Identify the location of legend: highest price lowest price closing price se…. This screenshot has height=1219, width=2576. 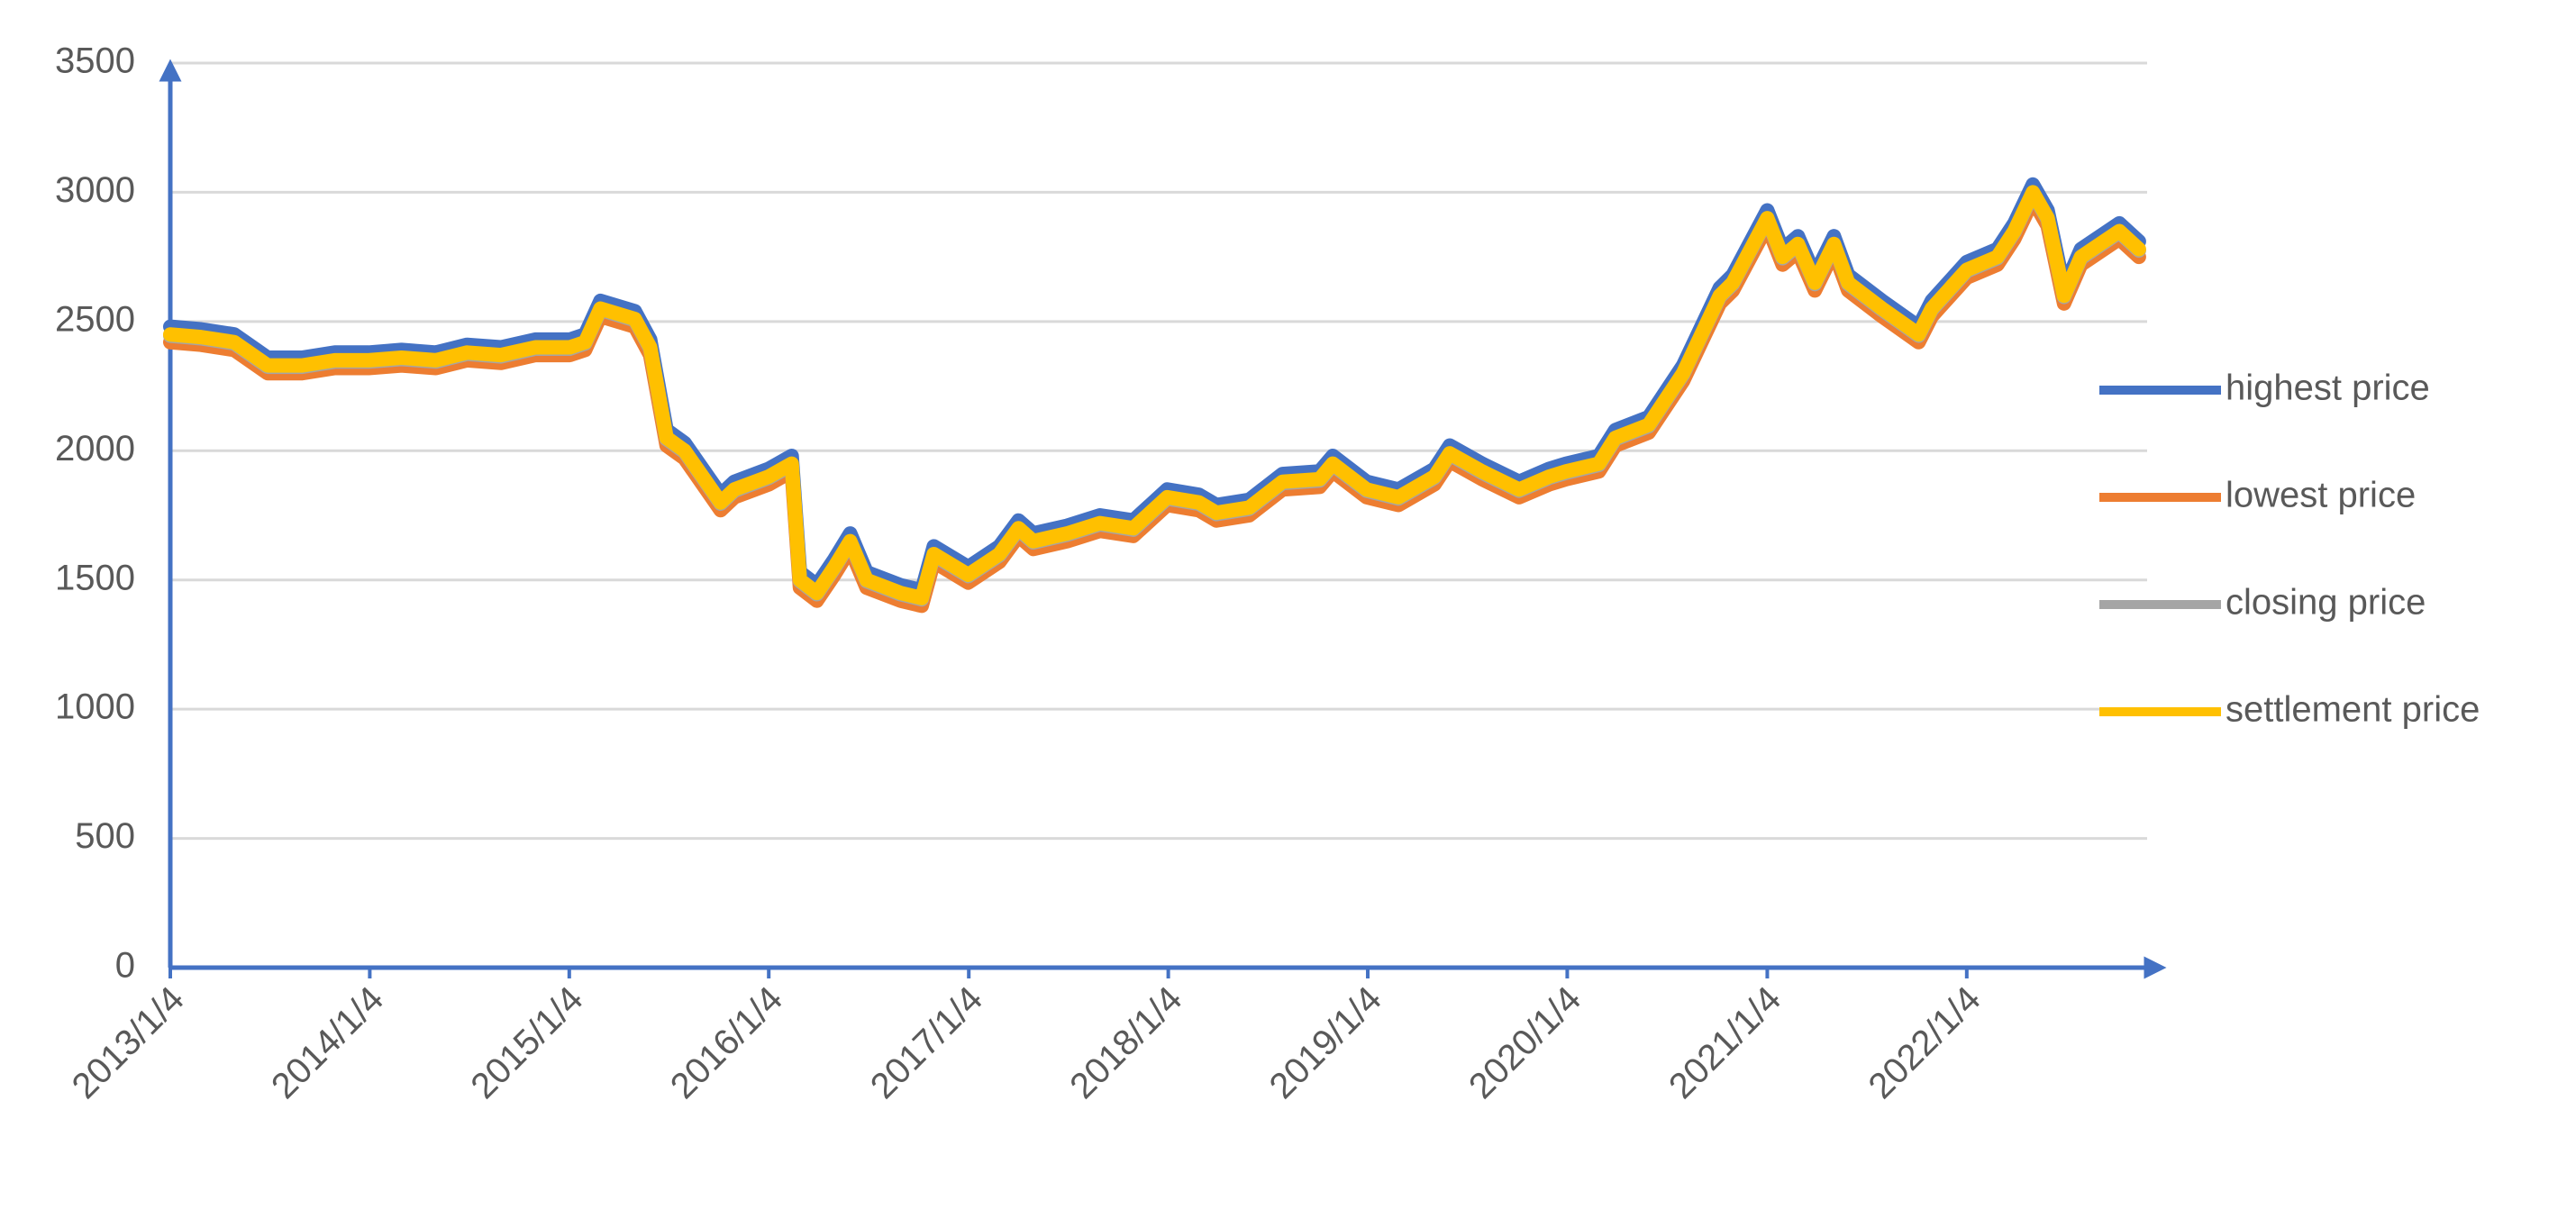
(2289, 549).